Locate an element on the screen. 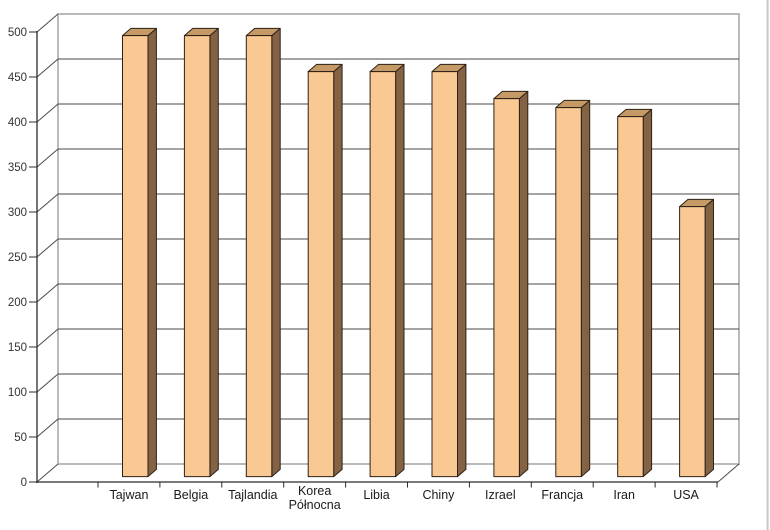 The width and height of the screenshot is (770, 530). x-category-label-libia: Libia is located at coordinates (376, 495).